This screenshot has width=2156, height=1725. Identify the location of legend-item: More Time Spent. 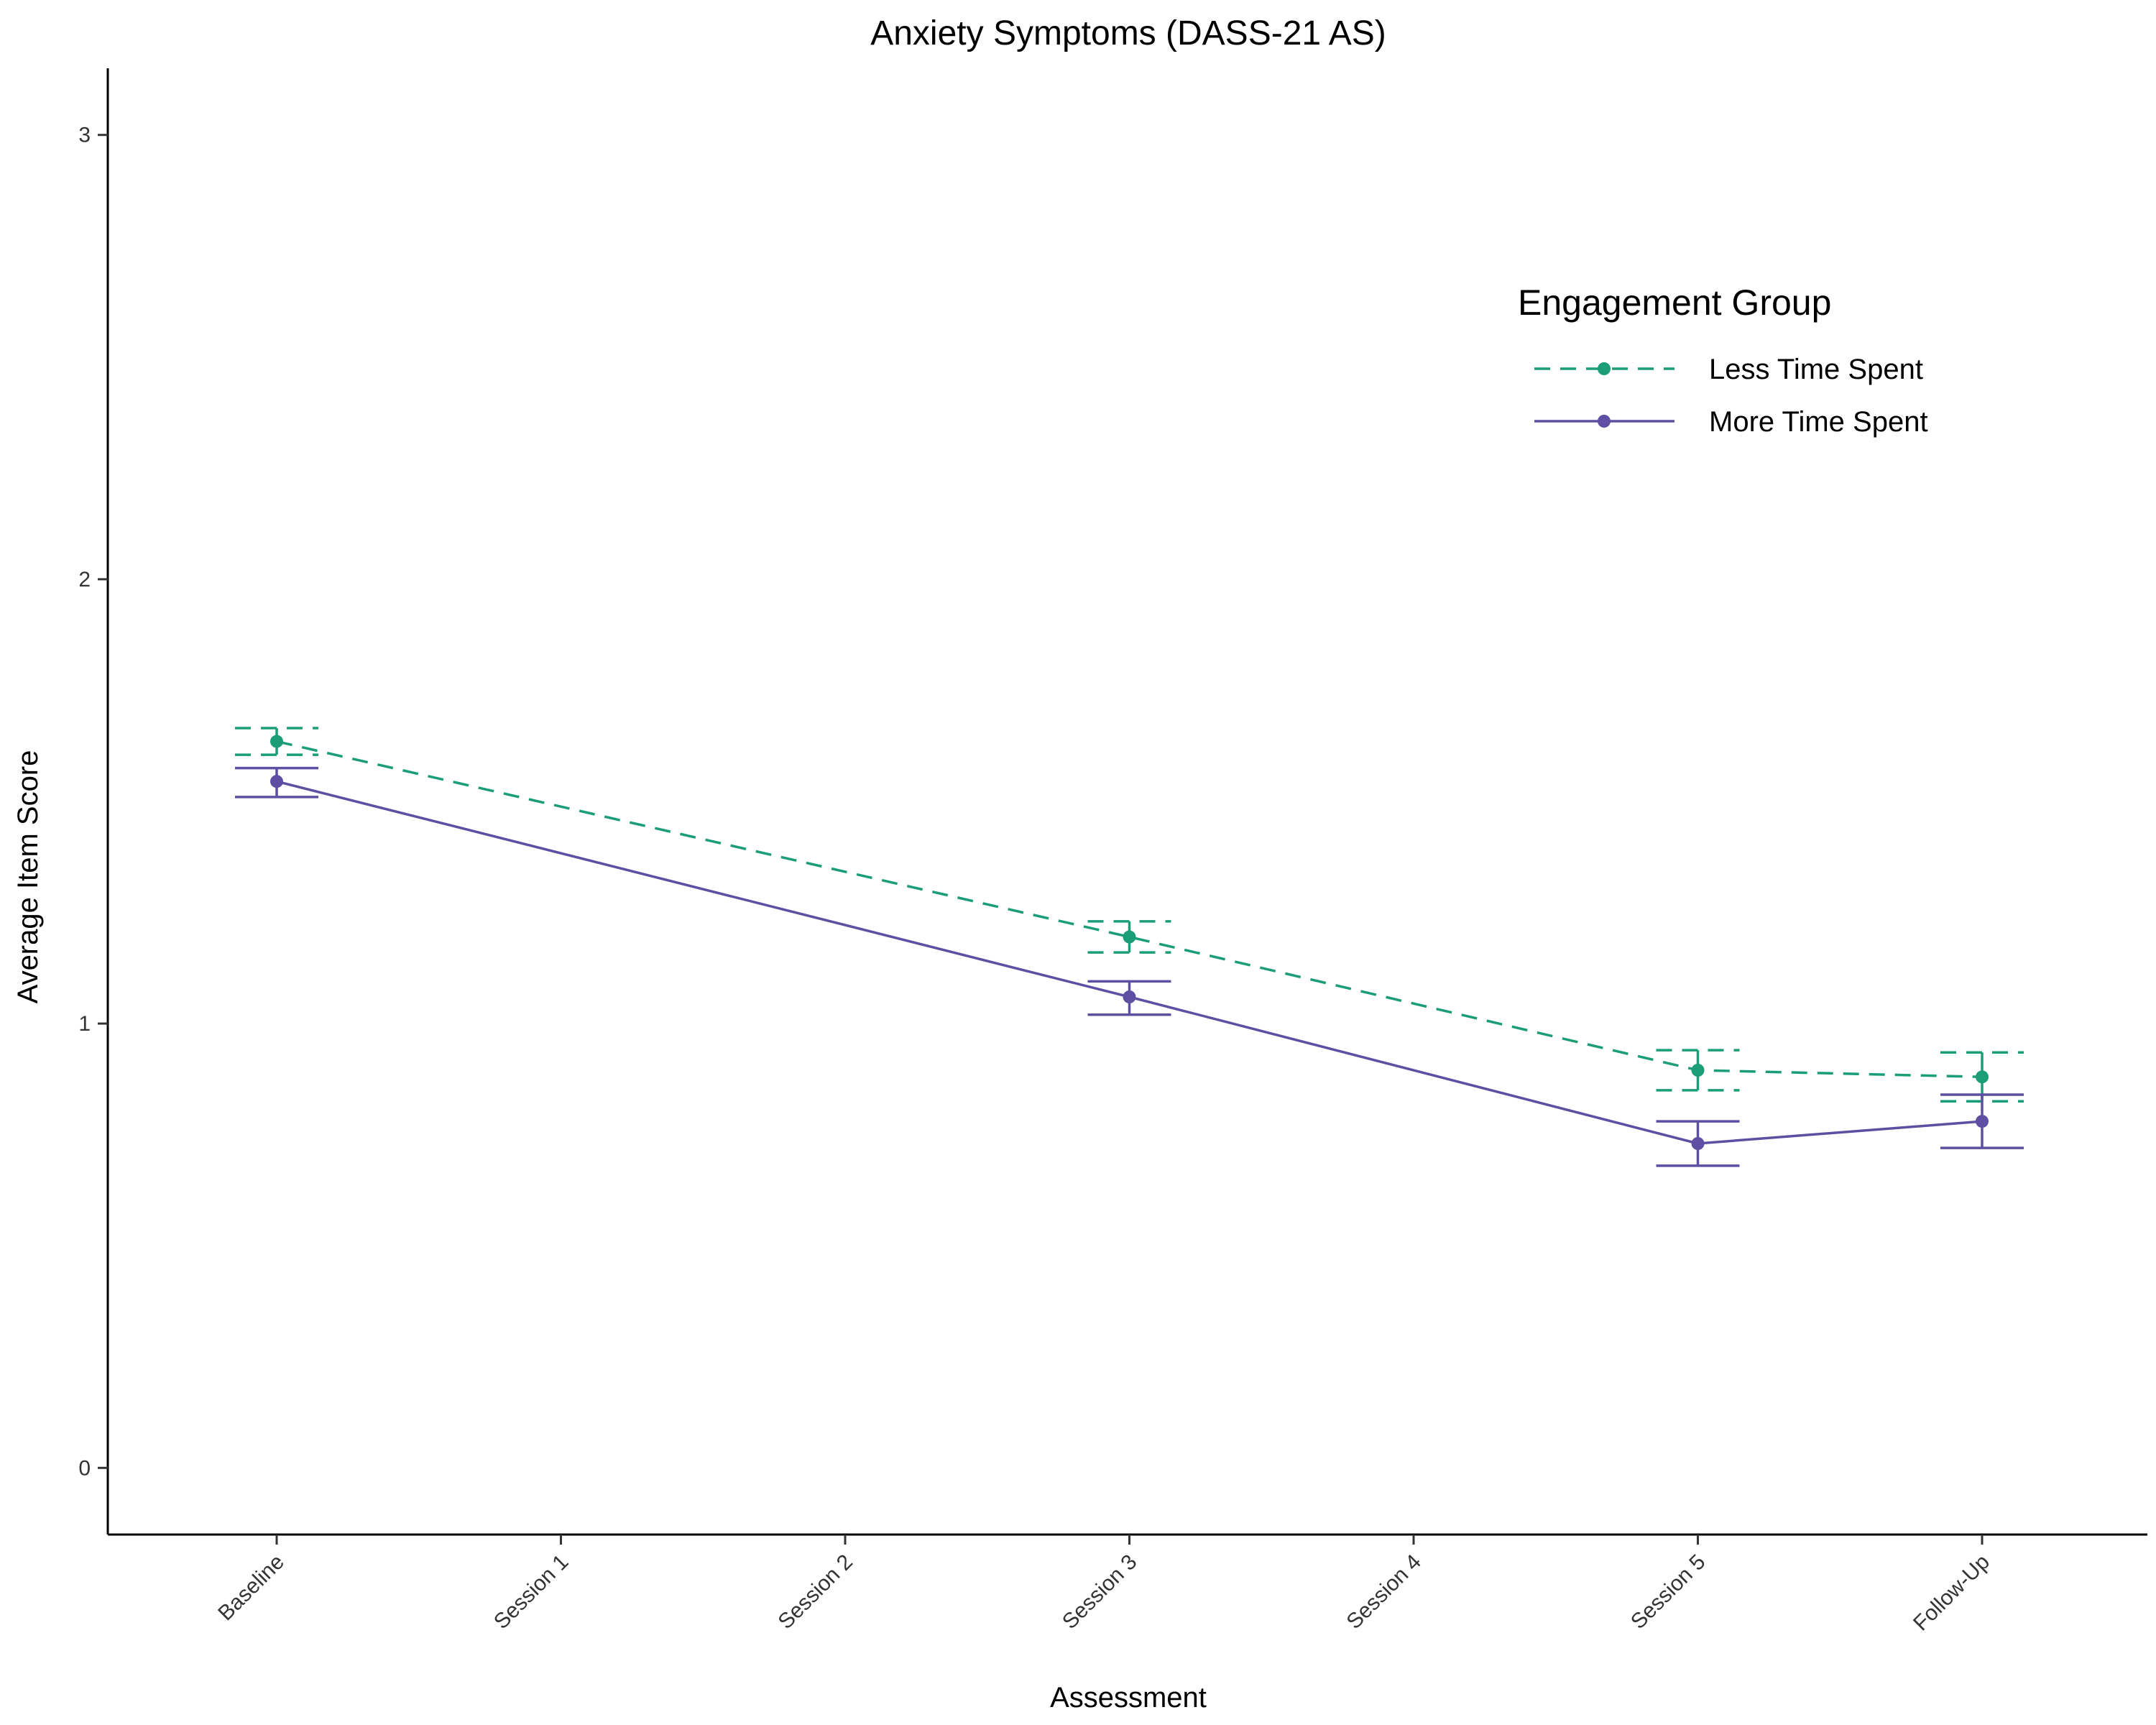
(1731, 422).